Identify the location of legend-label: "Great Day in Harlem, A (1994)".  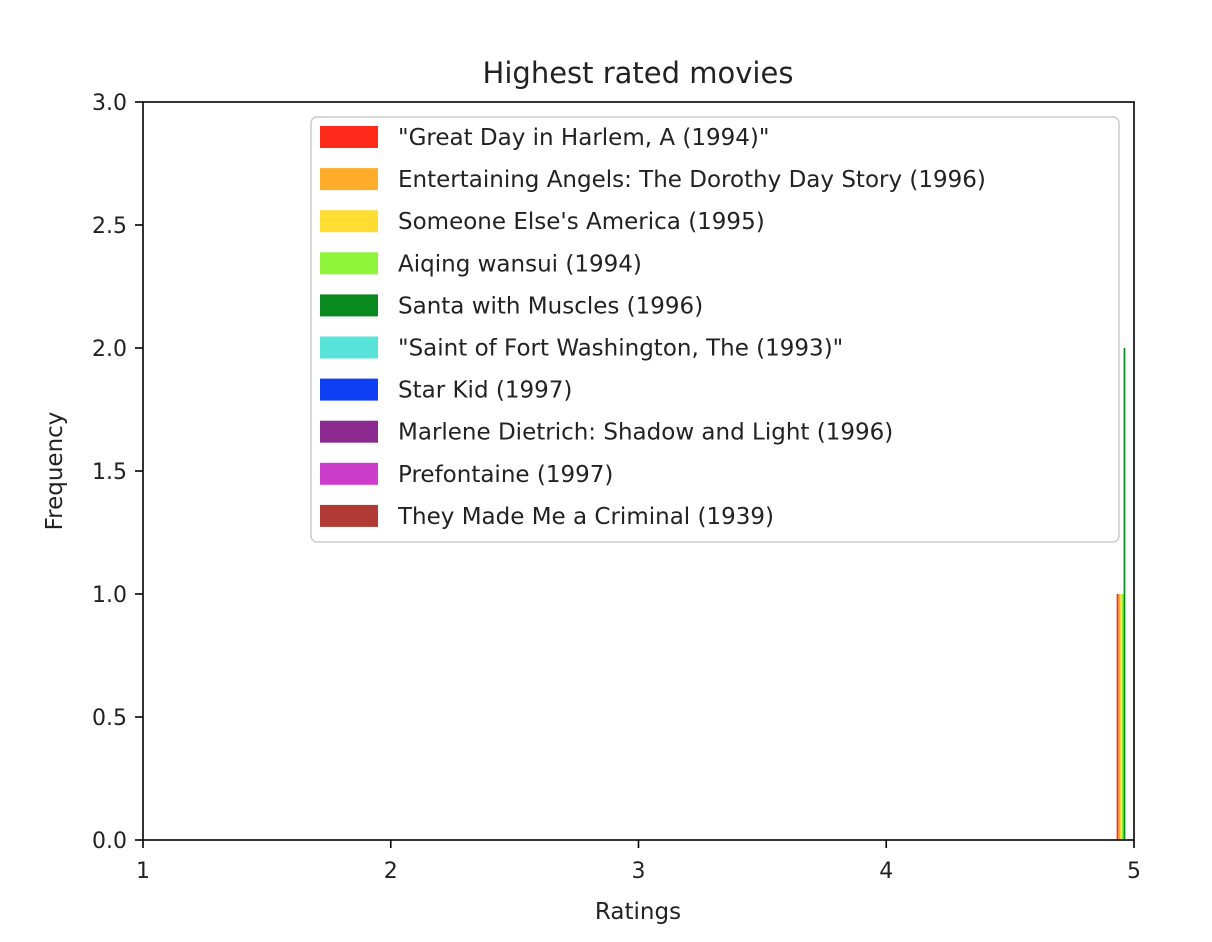
(583, 138).